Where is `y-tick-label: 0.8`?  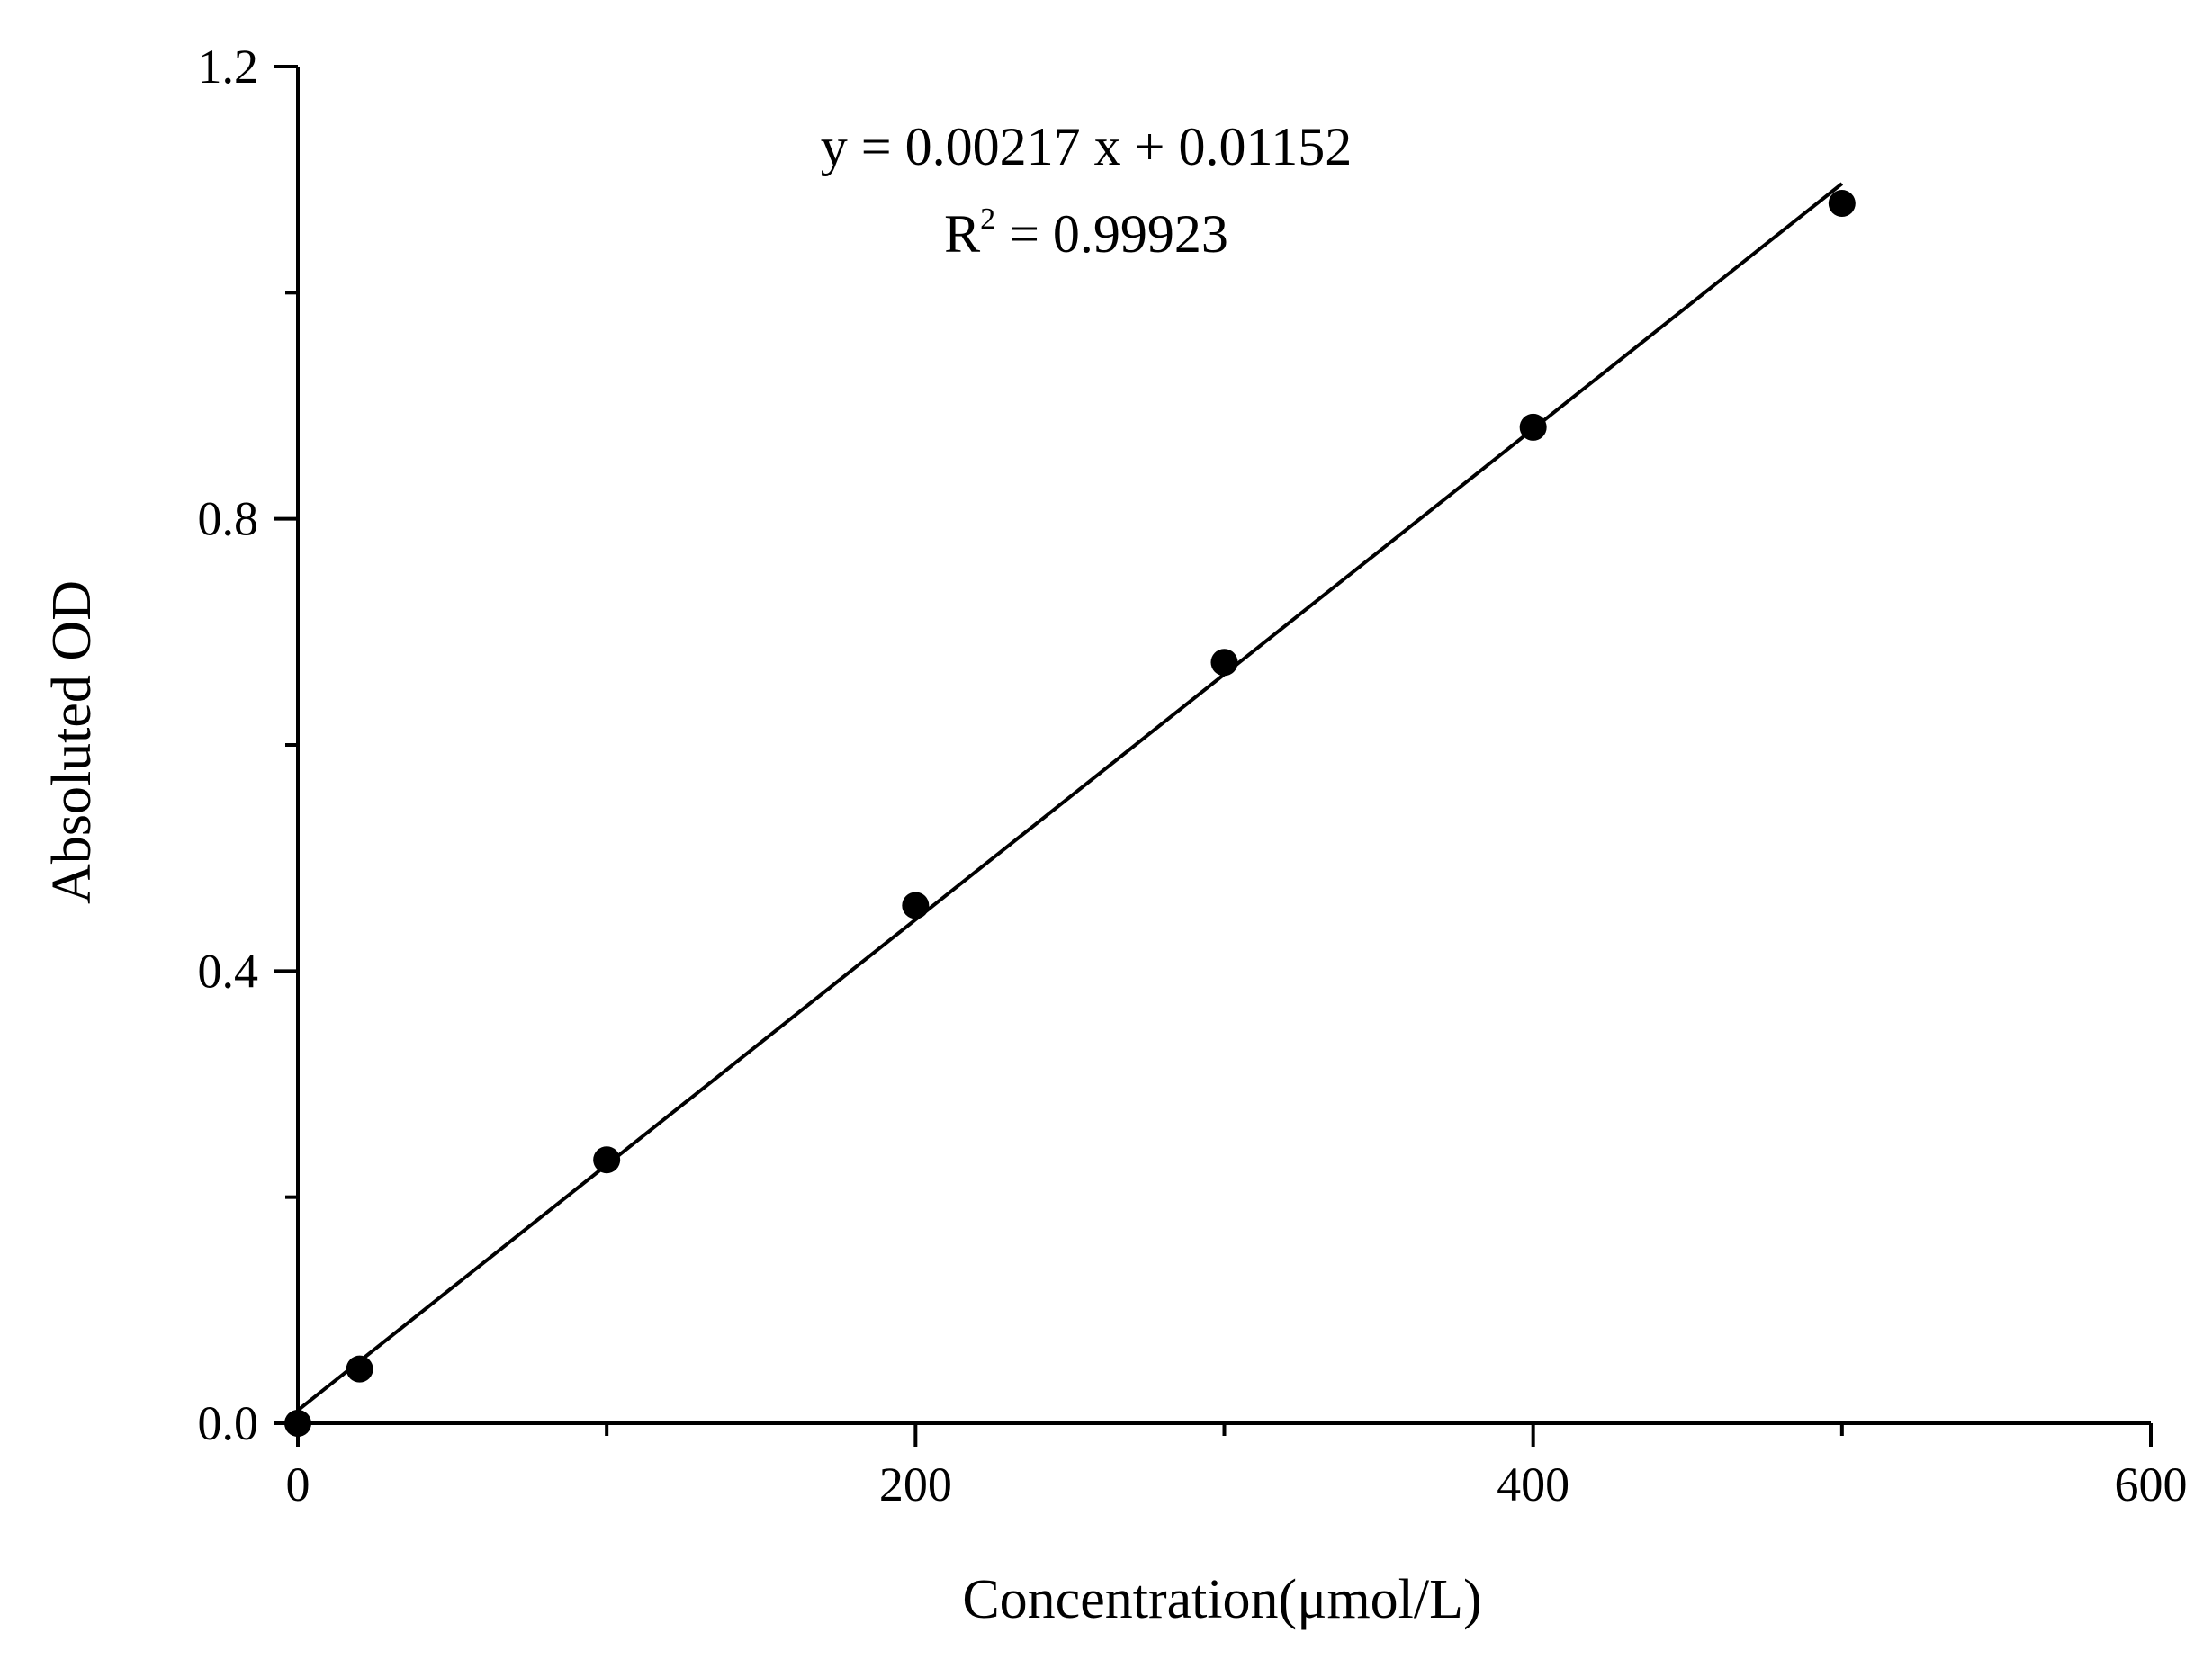
y-tick-label: 0.8 is located at coordinates (228, 519).